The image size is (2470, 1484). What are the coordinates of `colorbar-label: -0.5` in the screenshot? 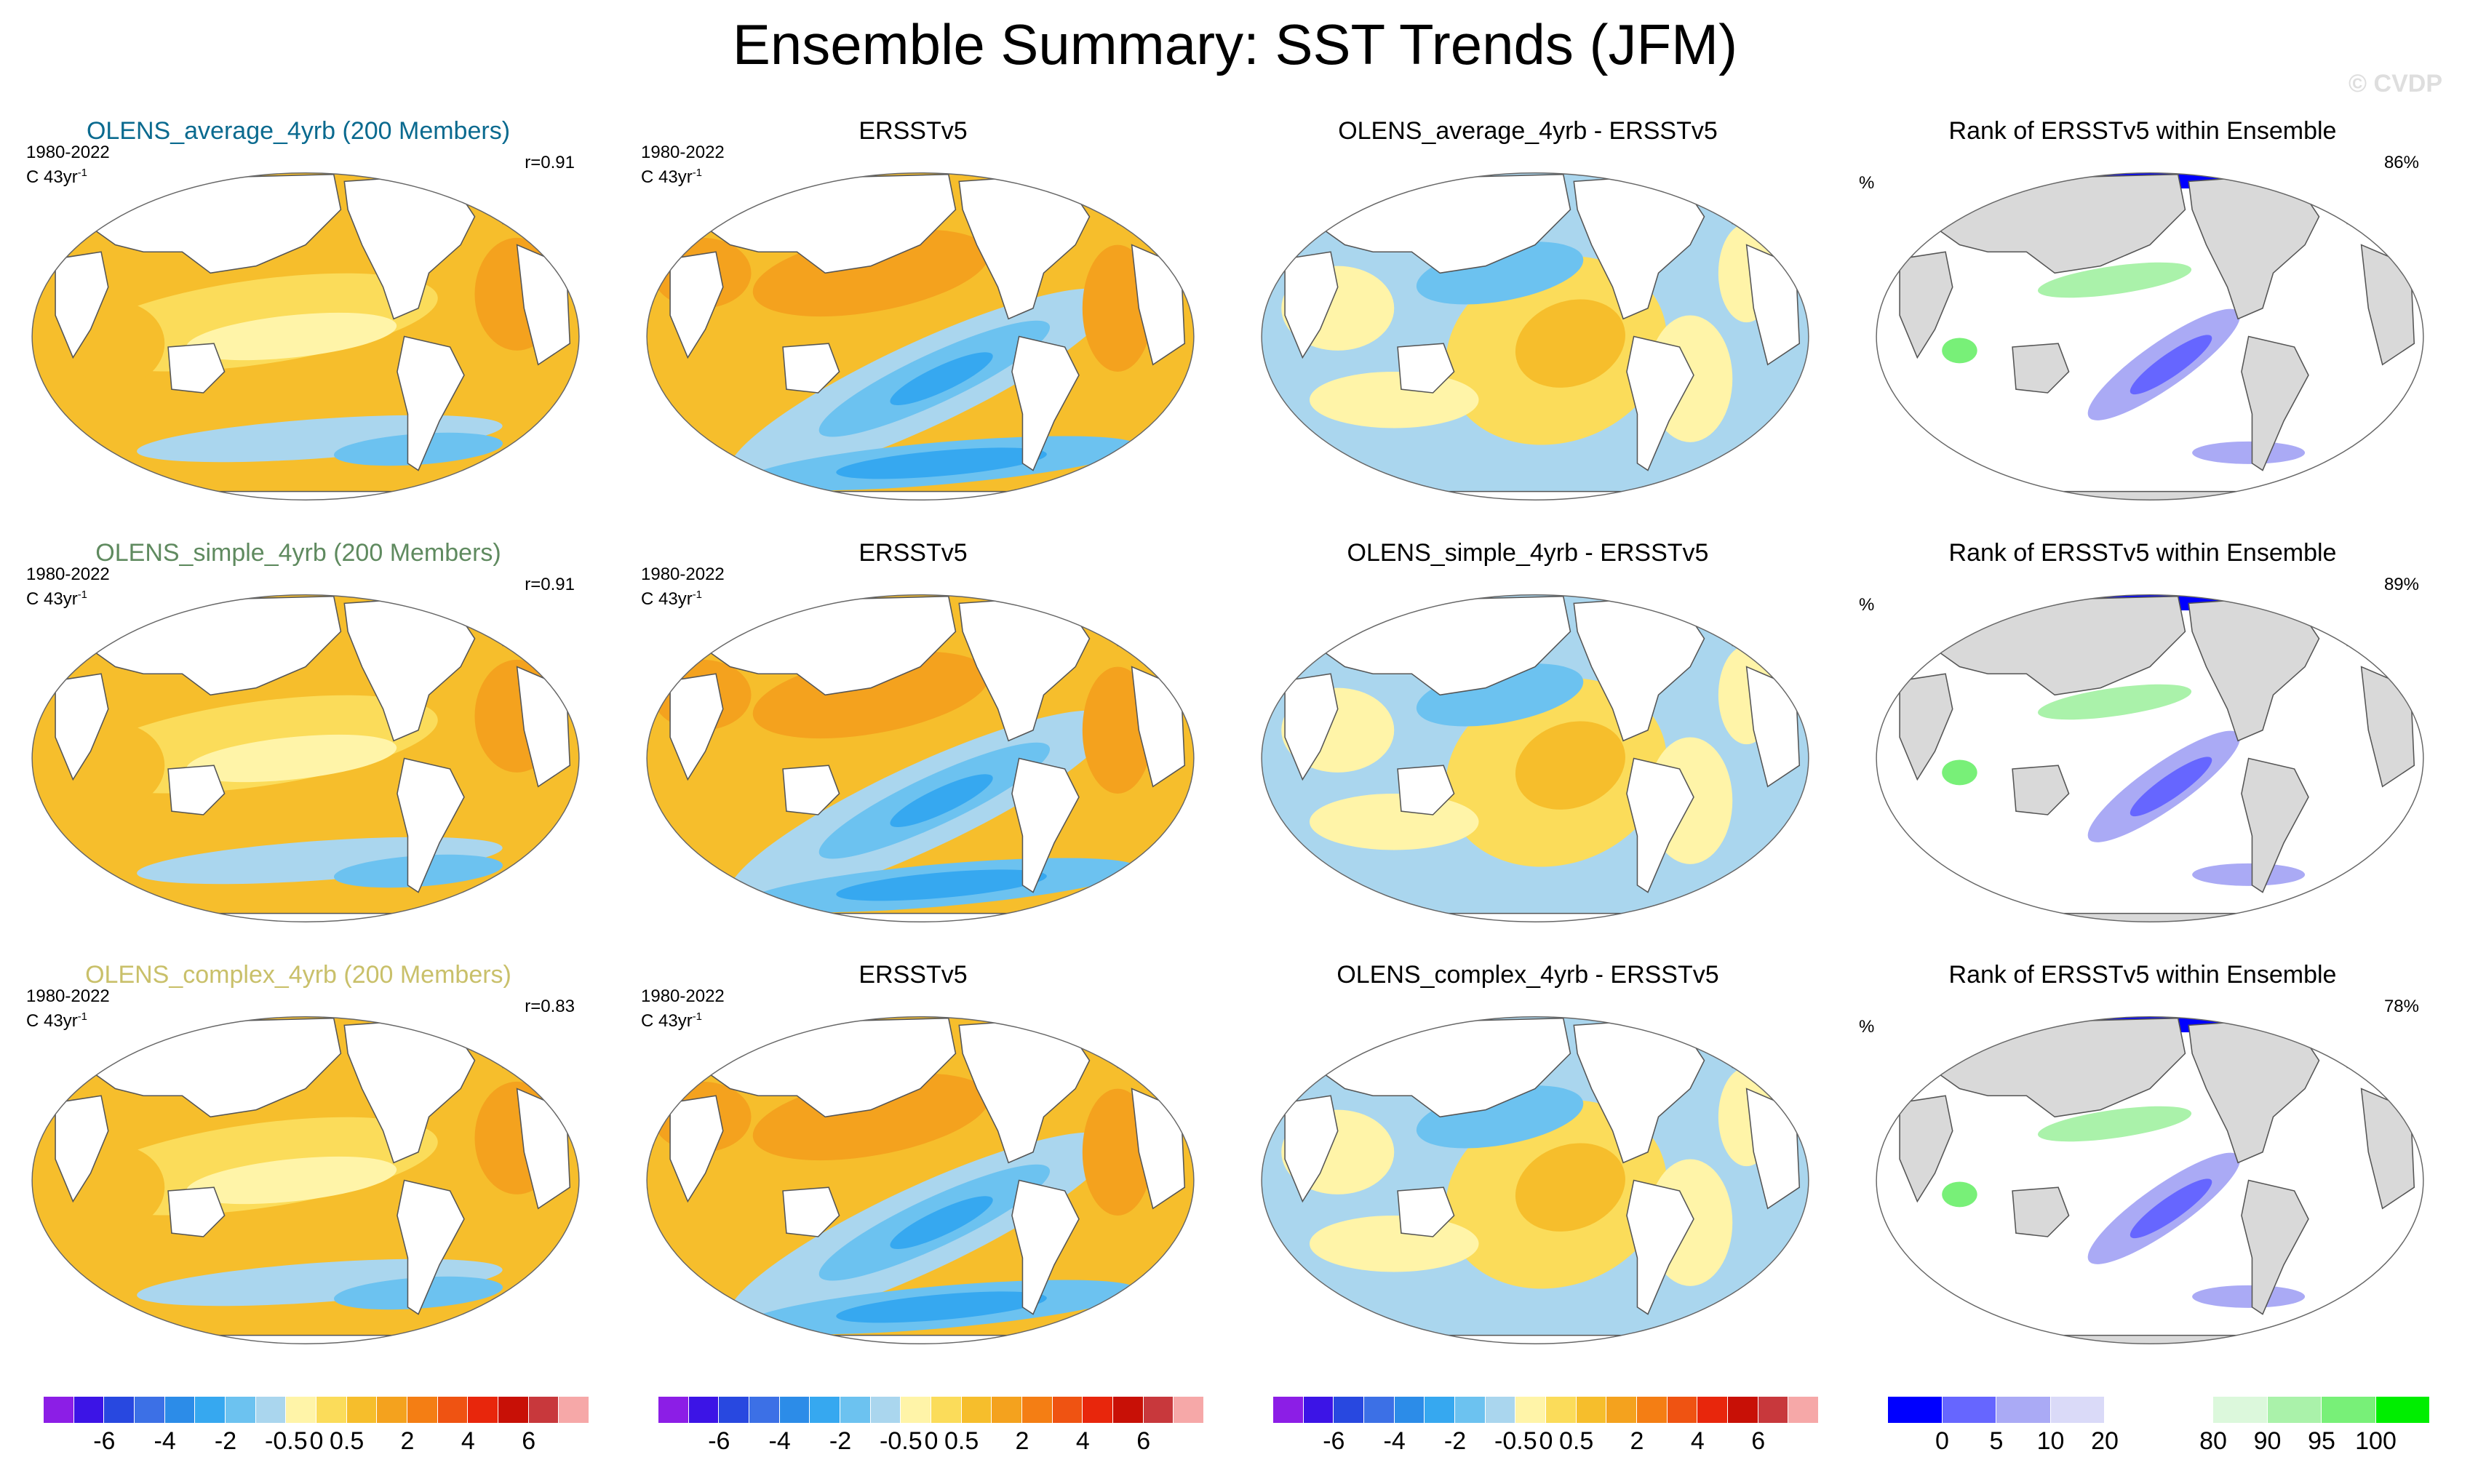 It's located at (1516, 1441).